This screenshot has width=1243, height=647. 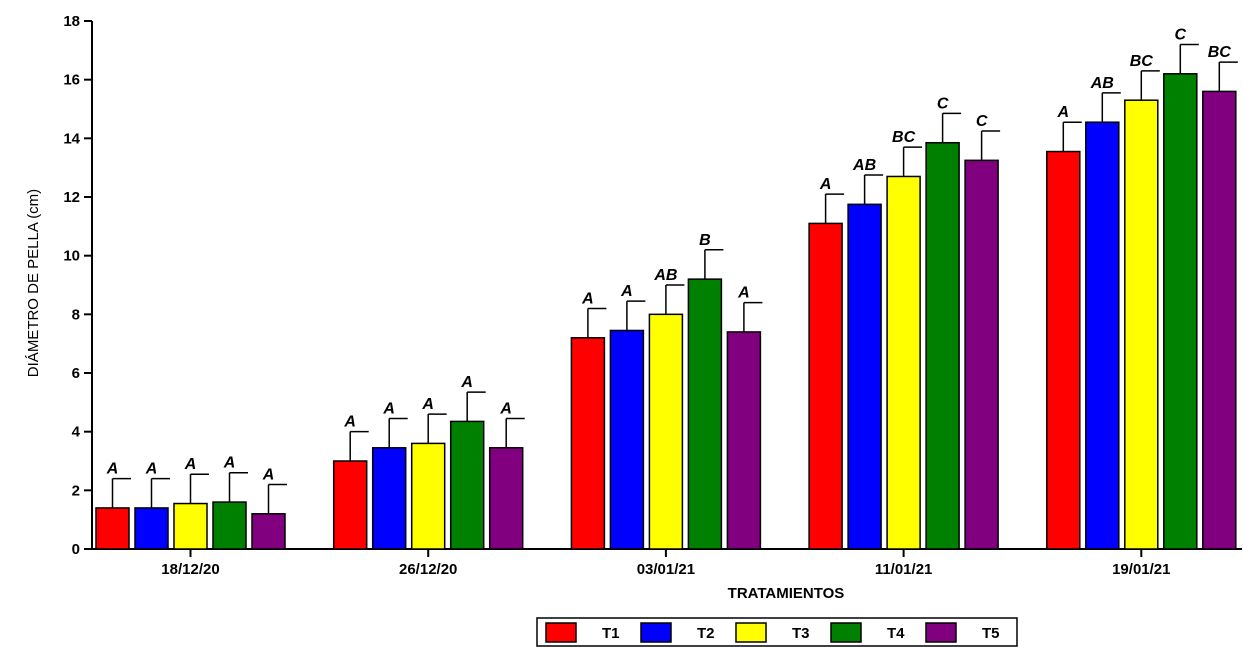 I want to click on y-tick-label: 6, so click(x=76, y=373).